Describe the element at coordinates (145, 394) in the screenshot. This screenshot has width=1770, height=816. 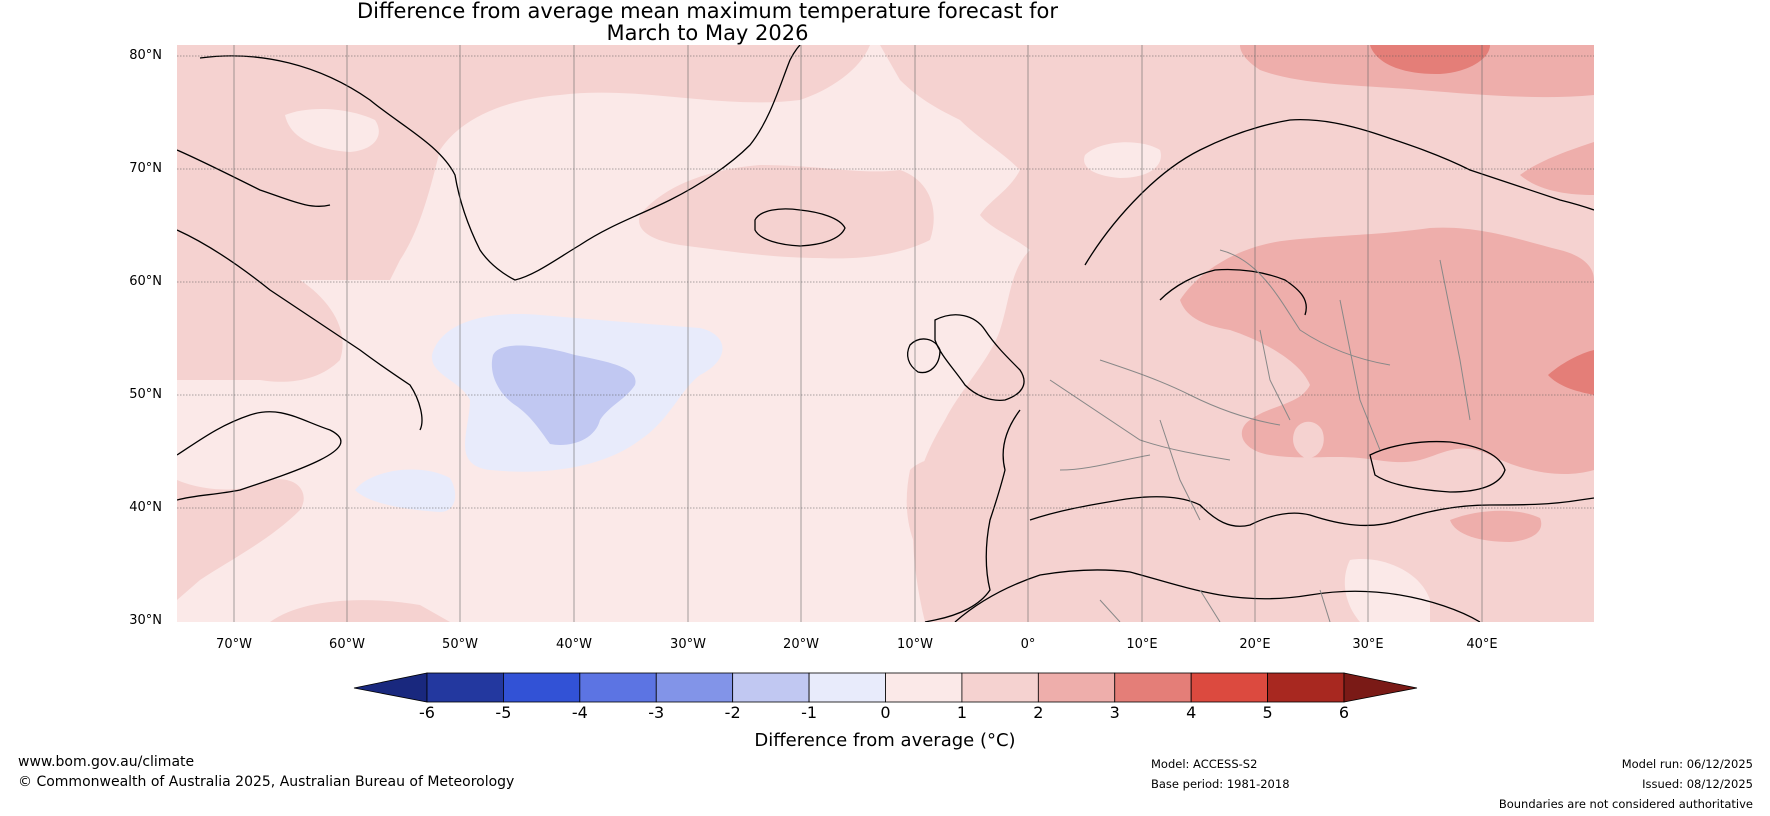
I see `lat-label-50n: 50°N` at that location.